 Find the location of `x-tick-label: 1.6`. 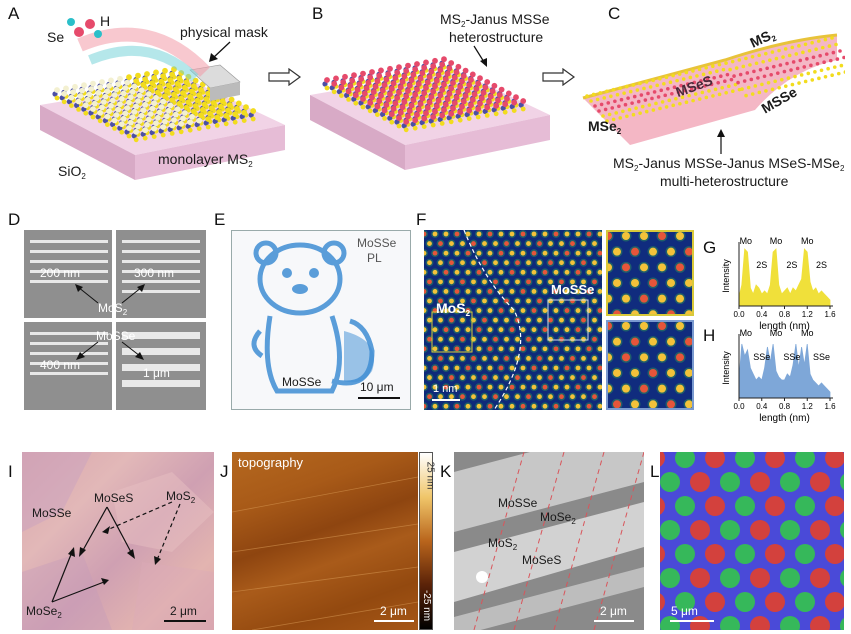

x-tick-label: 1.6 is located at coordinates (830, 406).